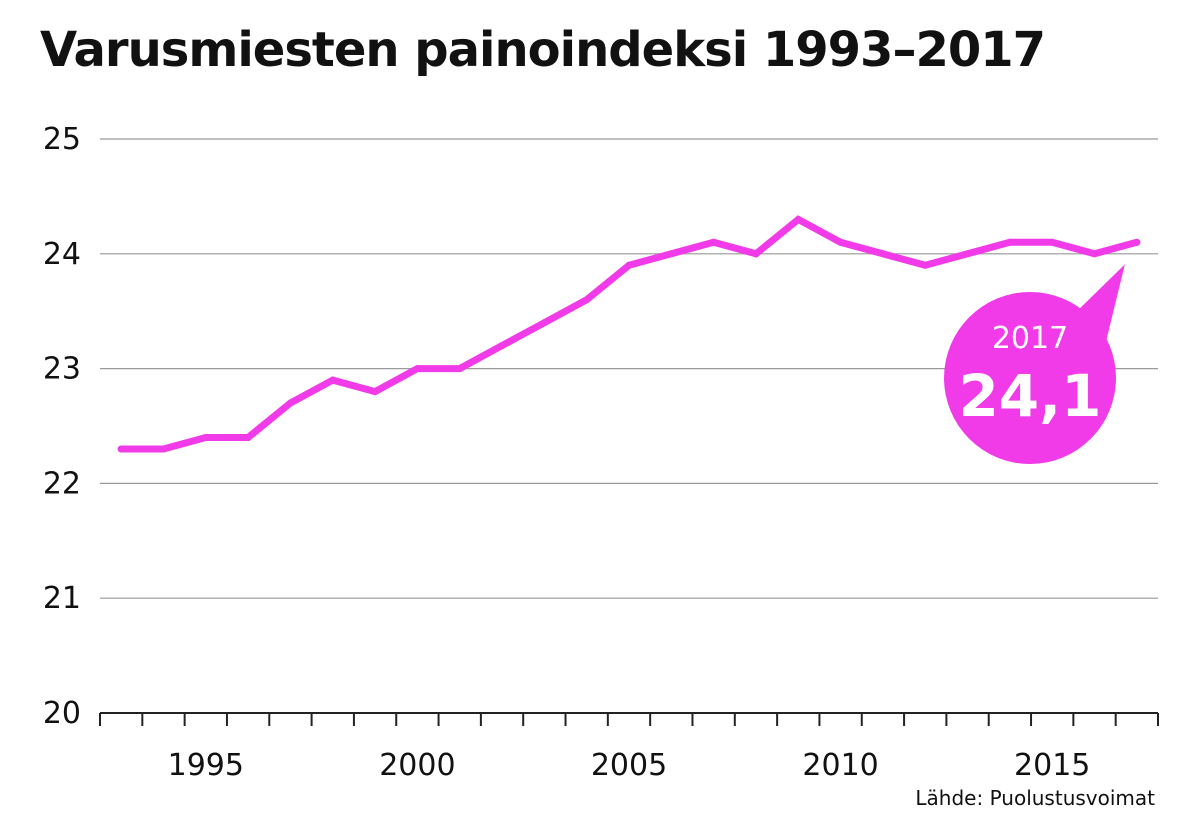 The width and height of the screenshot is (1199, 839). I want to click on x-tick-label: 2015, so click(1052, 765).